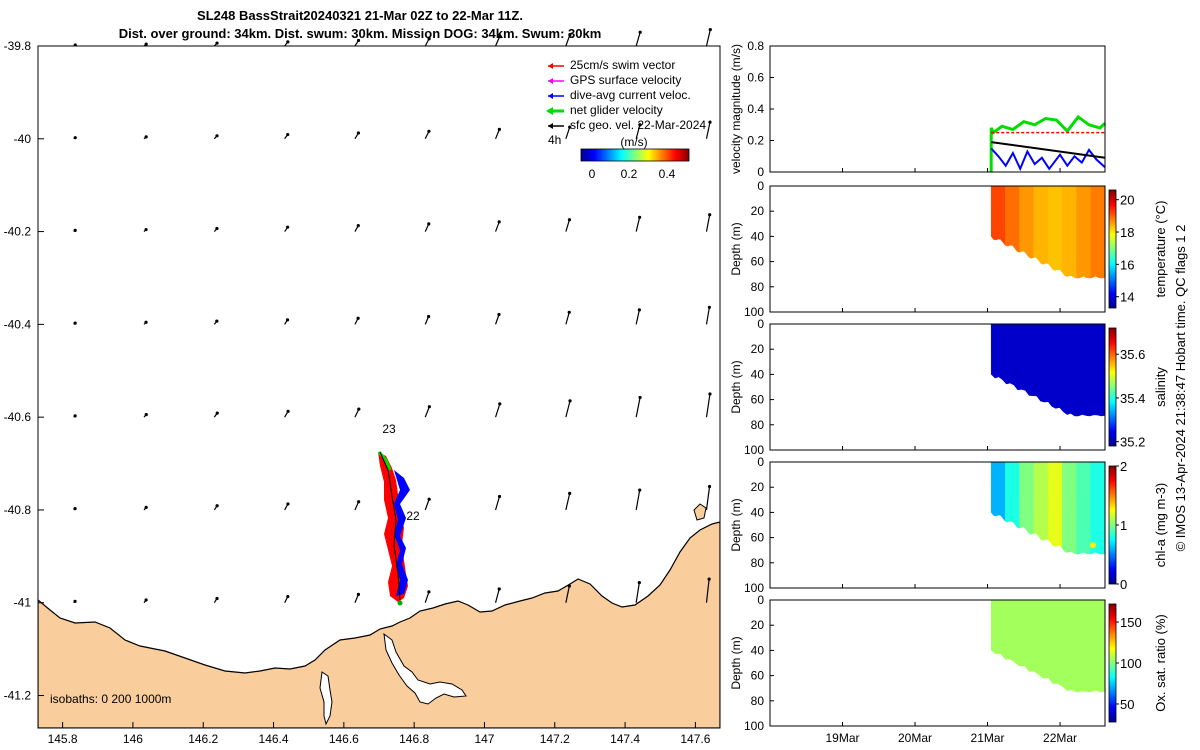  Describe the element at coordinates (736, 109) in the screenshot. I see `panel-ylabel: velocity magnitude (m/s)` at that location.